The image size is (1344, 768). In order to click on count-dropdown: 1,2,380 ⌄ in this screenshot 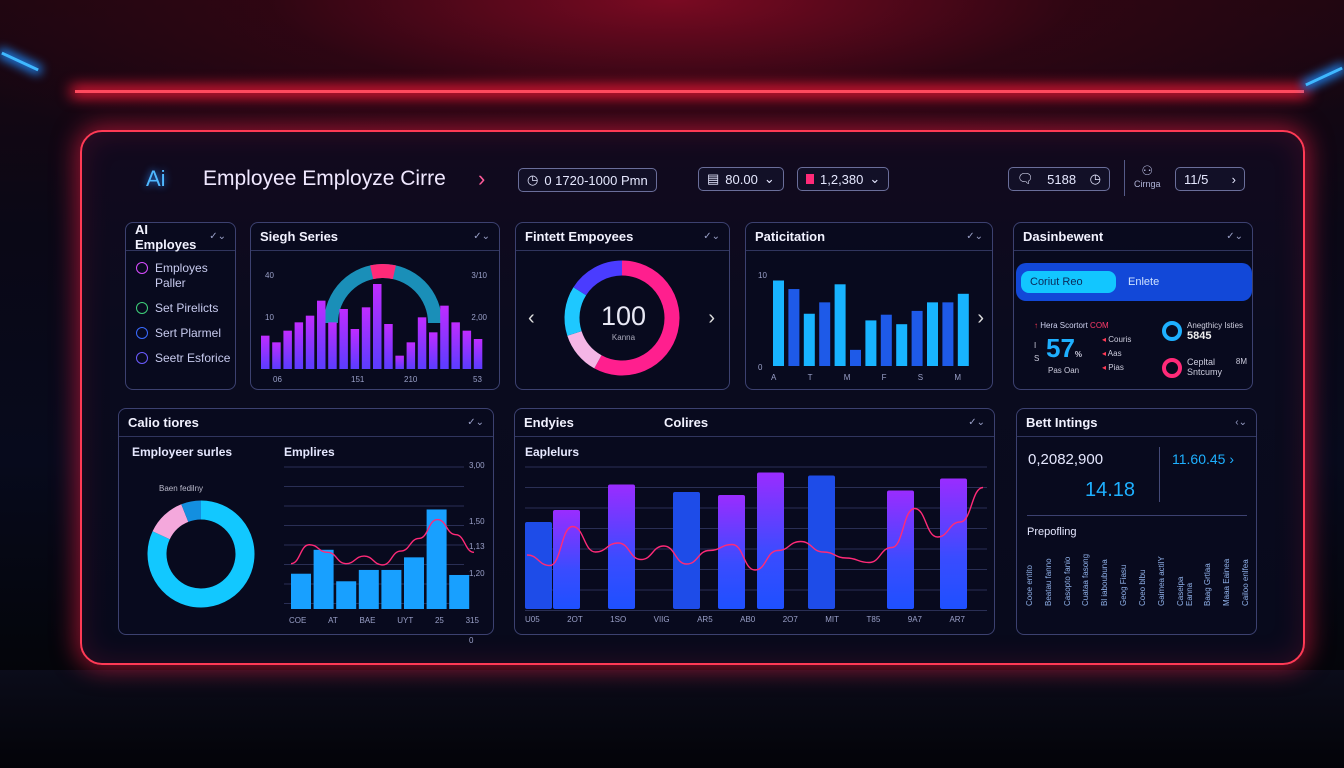, I will do `click(843, 179)`.